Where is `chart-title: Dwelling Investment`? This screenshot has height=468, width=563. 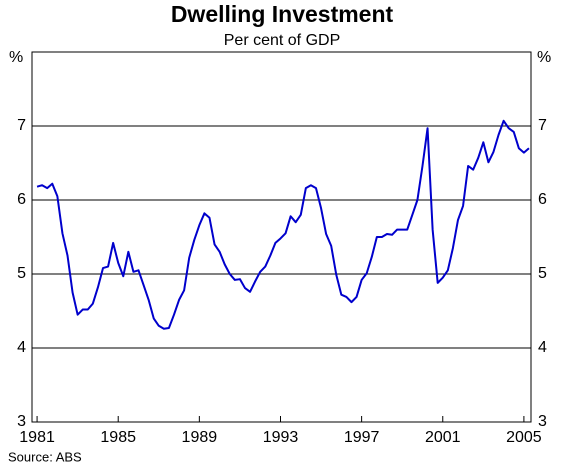
chart-title: Dwelling Investment is located at coordinates (282, 14).